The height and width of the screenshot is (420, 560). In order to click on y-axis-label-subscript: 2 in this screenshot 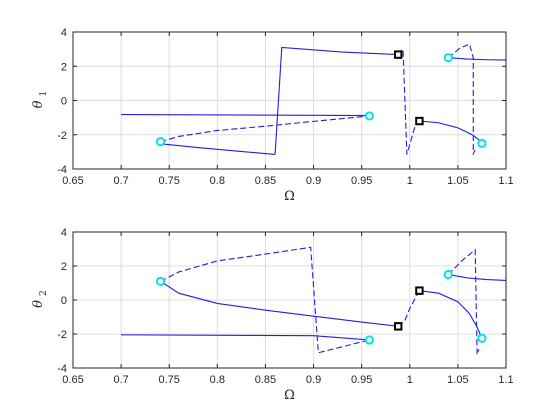, I will do `click(44, 293)`.